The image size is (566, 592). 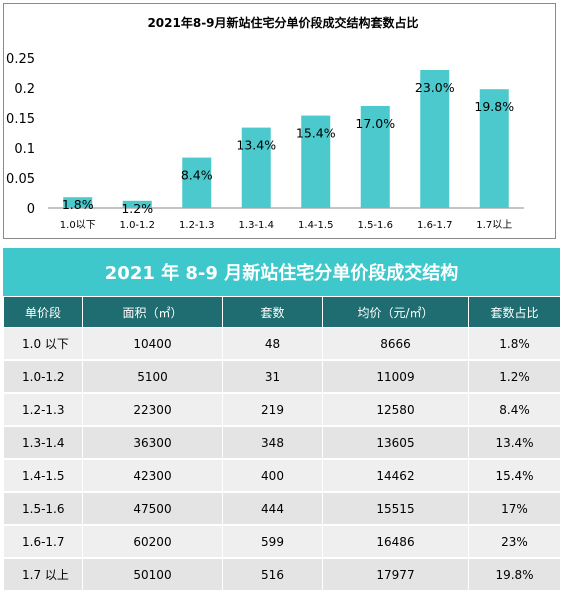 I want to click on cell-units: 400, so click(x=272, y=476).